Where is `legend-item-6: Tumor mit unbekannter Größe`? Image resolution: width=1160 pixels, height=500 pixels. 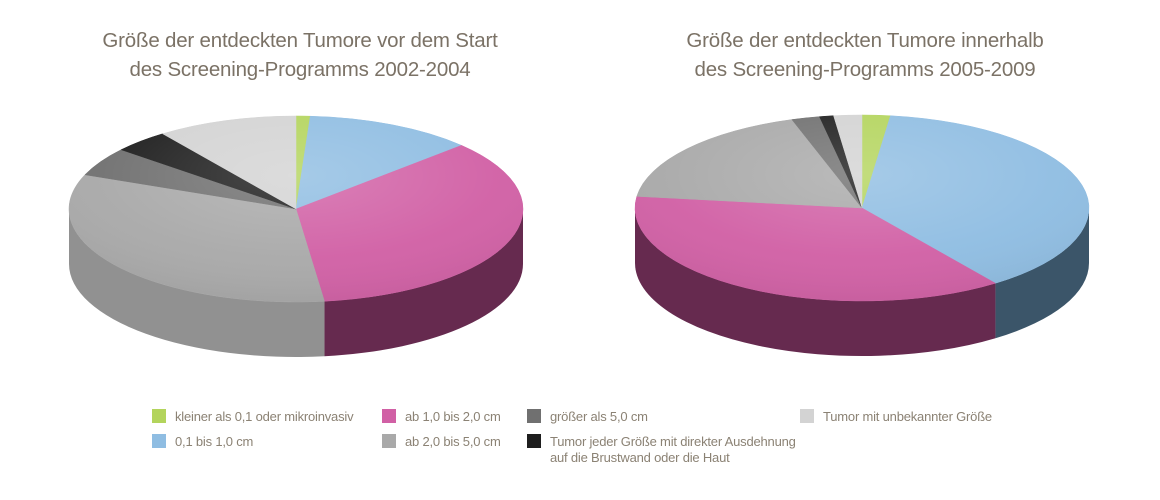 legend-item-6: Tumor mit unbekannter Größe is located at coordinates (896, 417).